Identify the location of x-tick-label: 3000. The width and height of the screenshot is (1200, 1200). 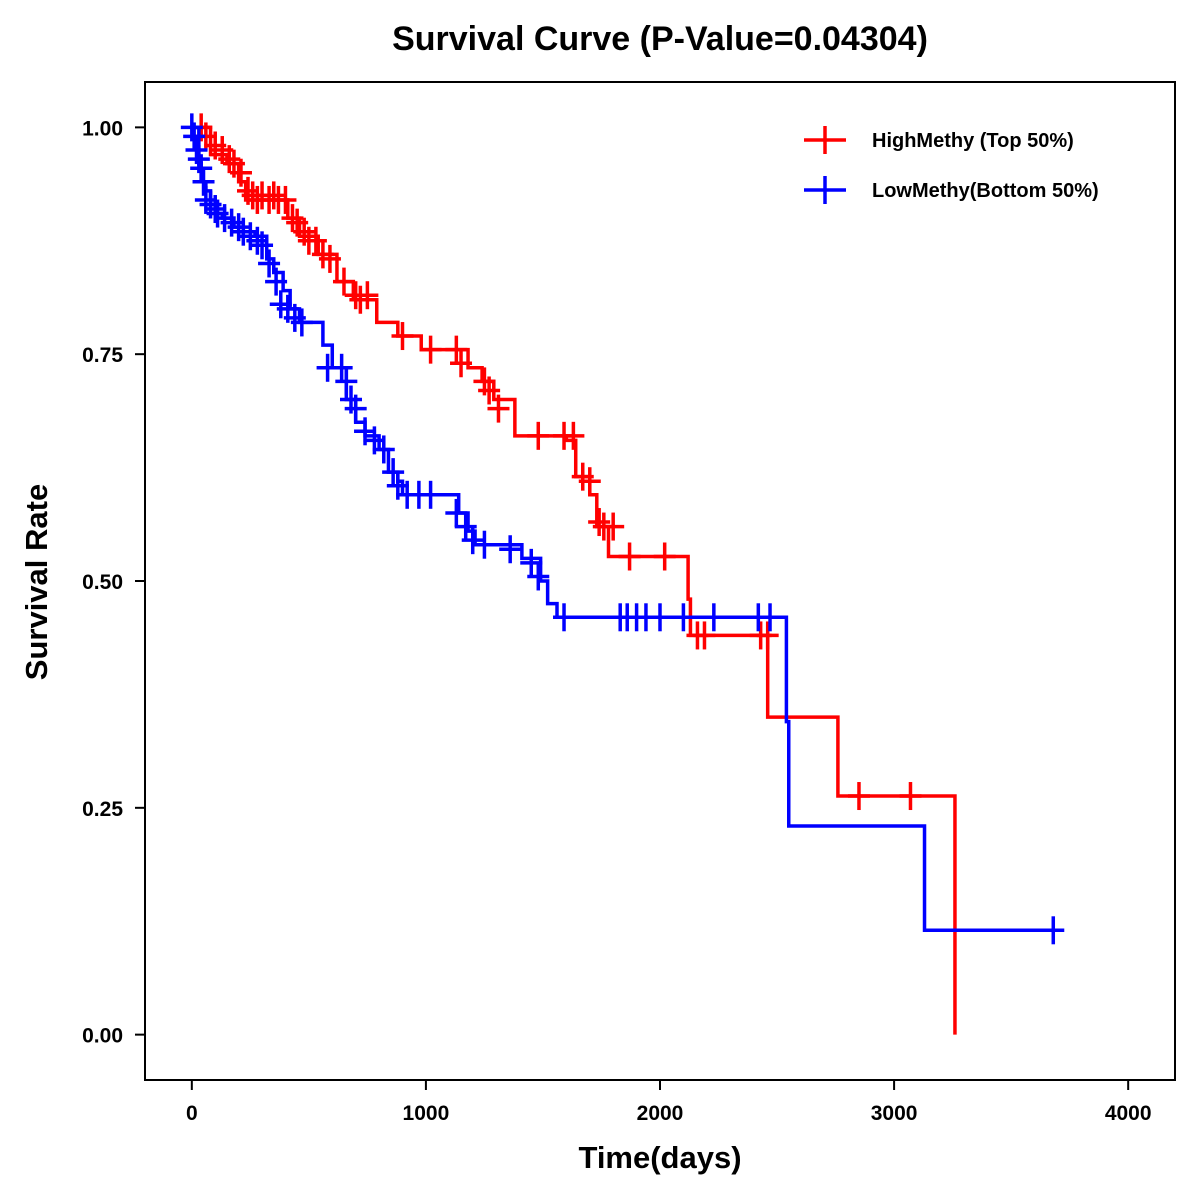
(894, 1113).